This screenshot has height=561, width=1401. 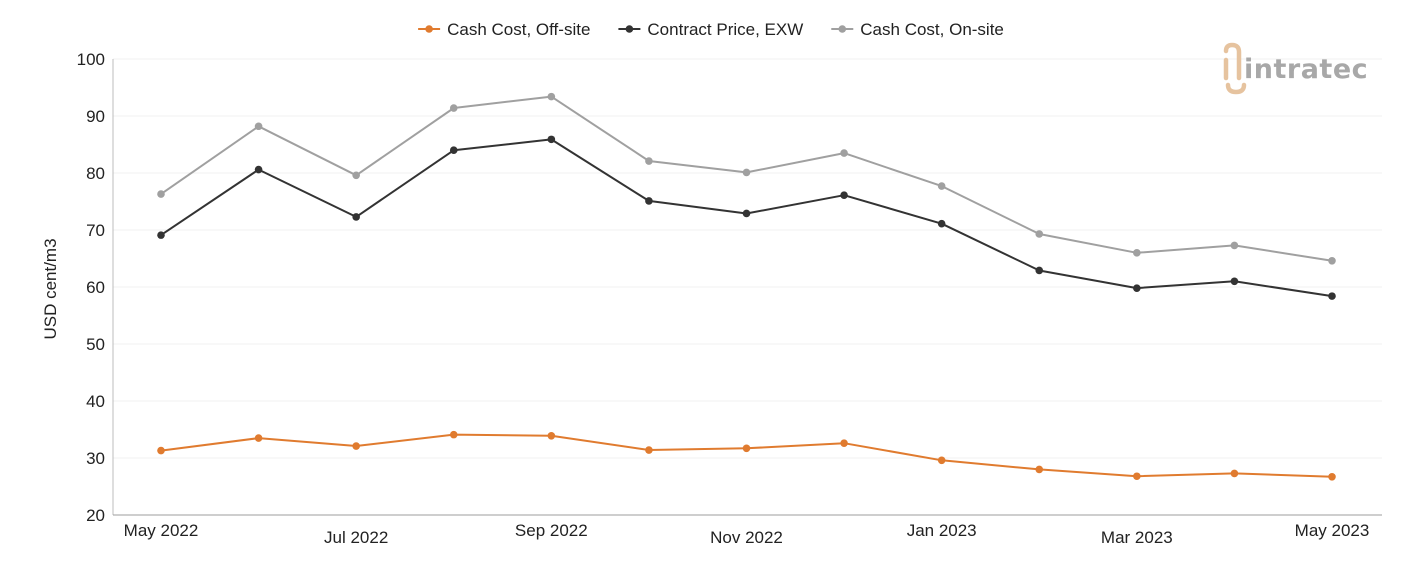 I want to click on y-tick-label: 80, so click(x=95, y=173).